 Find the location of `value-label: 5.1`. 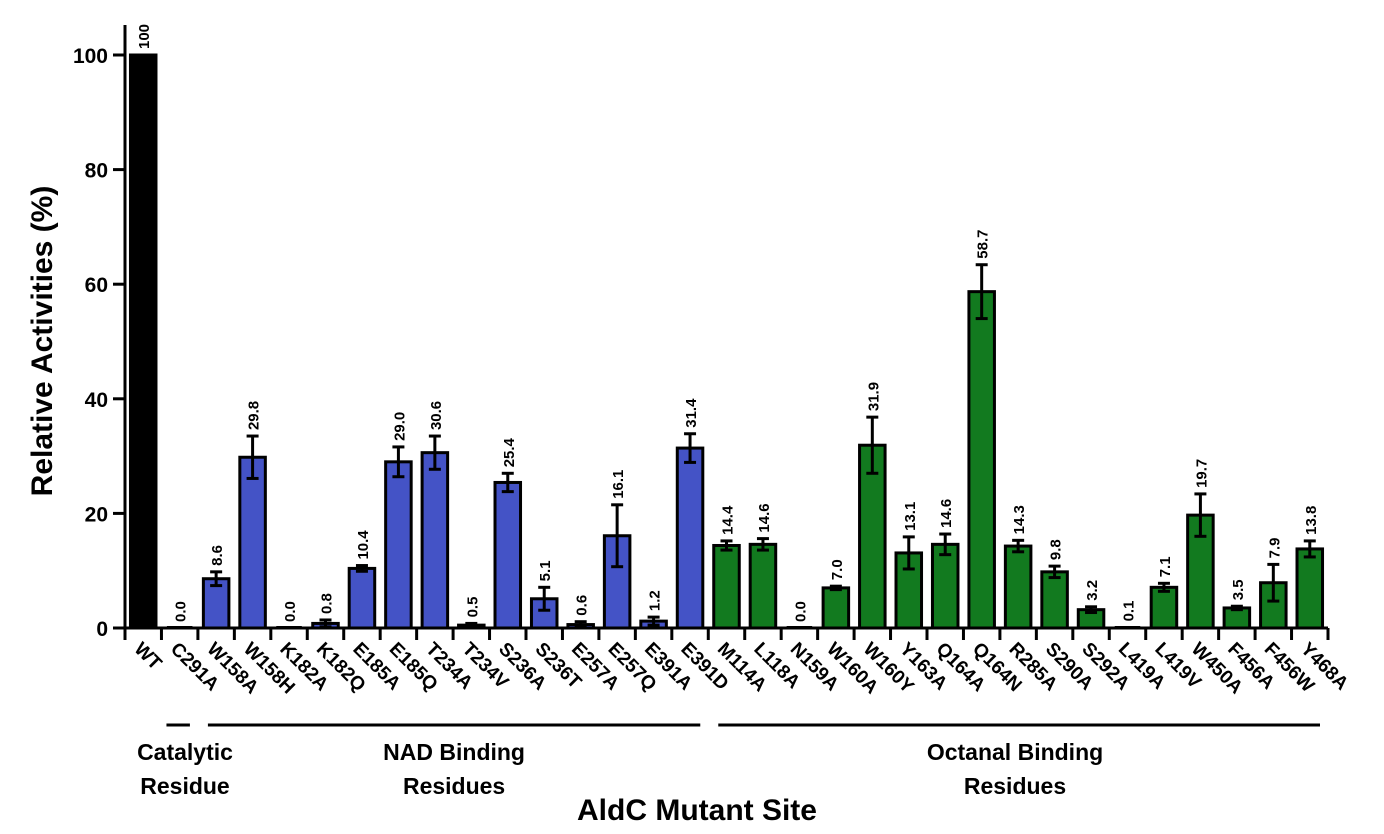

value-label: 5.1 is located at coordinates (545, 570).